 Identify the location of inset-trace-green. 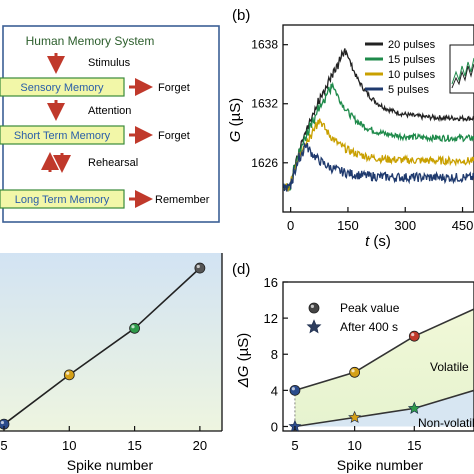
(462, 71).